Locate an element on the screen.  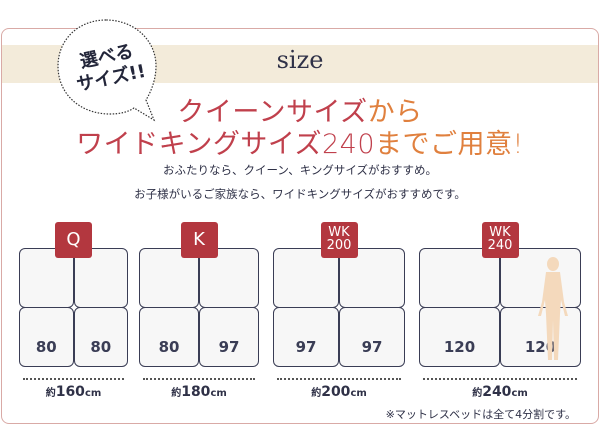
section-title: size is located at coordinates (300, 60).